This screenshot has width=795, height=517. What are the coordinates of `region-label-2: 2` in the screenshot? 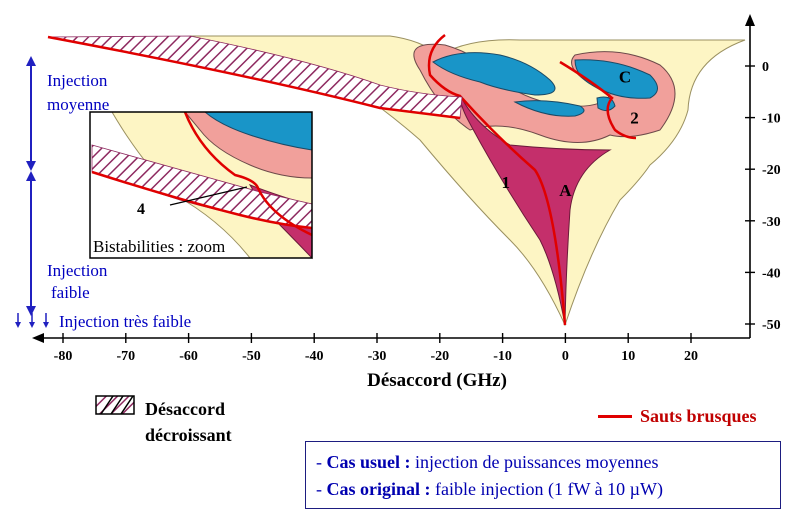 It's located at (634, 118).